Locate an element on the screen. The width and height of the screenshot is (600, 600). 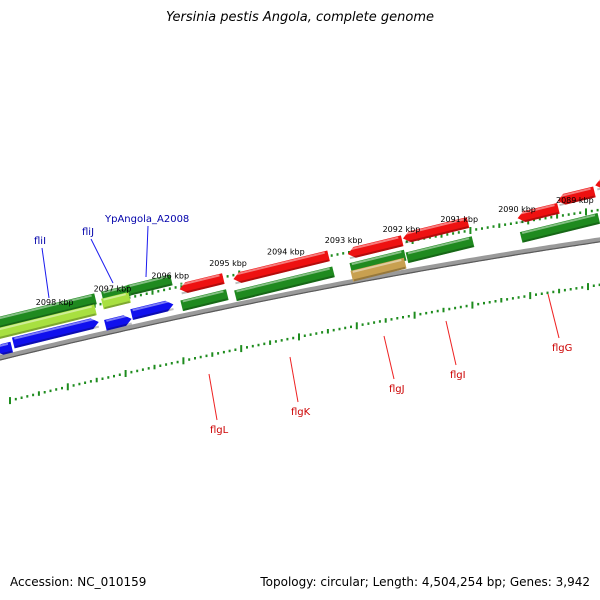
scale-label: 2096 kbp is located at coordinates (170, 276).